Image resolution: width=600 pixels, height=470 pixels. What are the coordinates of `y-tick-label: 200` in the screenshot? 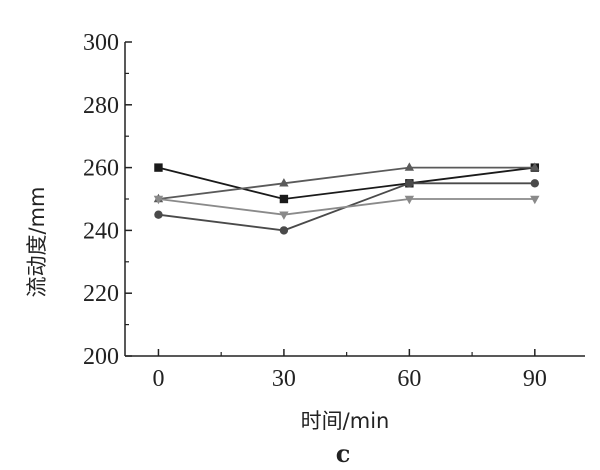 It's located at (101, 357).